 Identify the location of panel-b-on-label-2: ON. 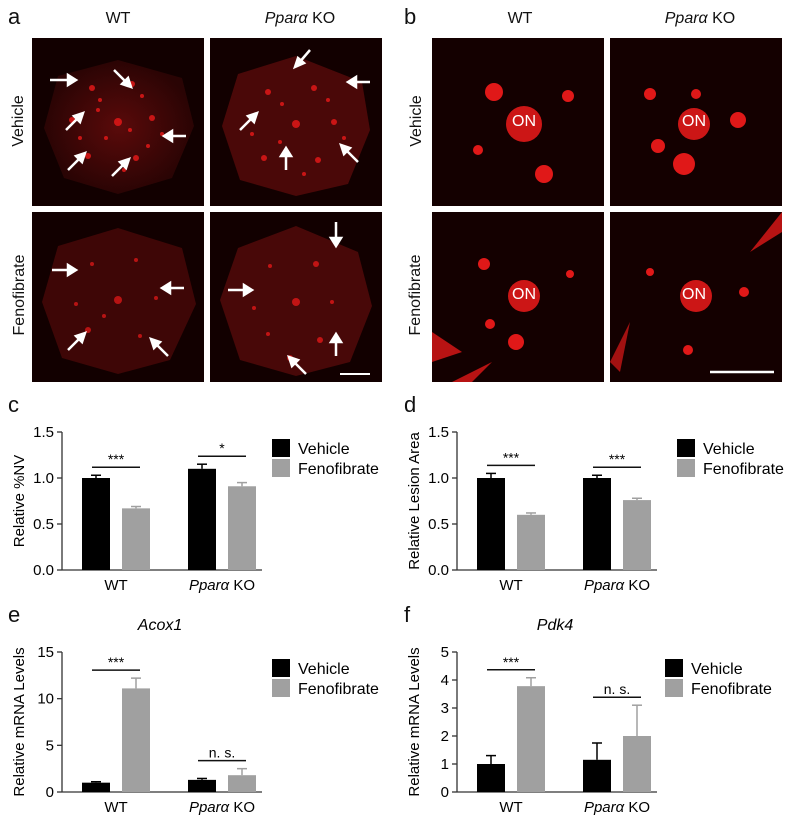
(694, 121).